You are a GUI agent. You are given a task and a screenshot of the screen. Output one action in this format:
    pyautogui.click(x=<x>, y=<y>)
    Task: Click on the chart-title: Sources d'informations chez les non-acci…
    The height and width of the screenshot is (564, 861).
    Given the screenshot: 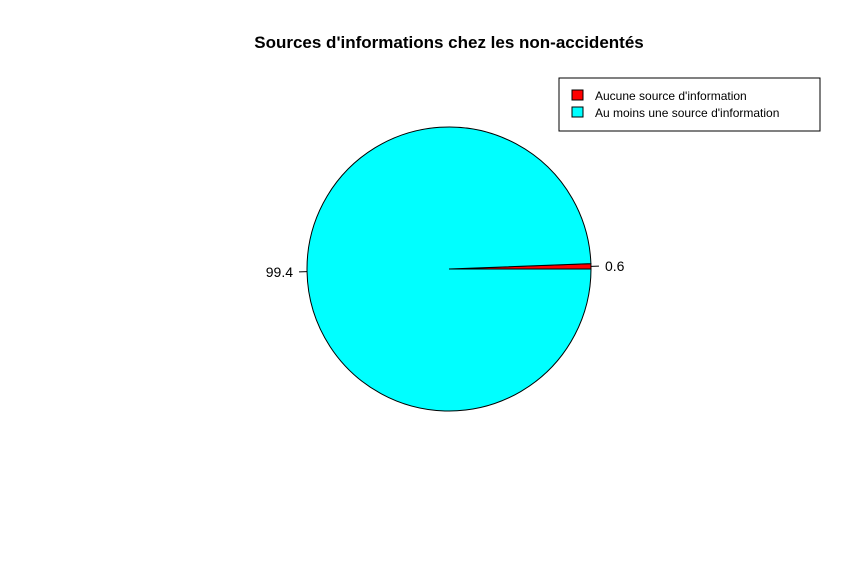 What is the action you would take?
    pyautogui.click(x=448, y=42)
    